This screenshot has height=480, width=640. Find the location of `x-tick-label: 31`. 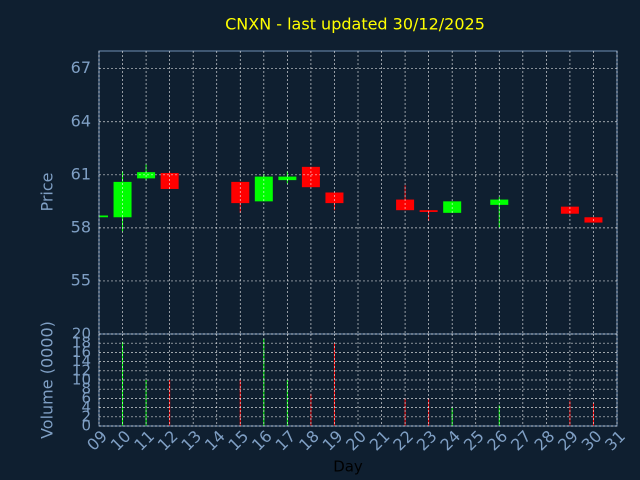

x-tick-label: 31 is located at coordinates (615, 441).